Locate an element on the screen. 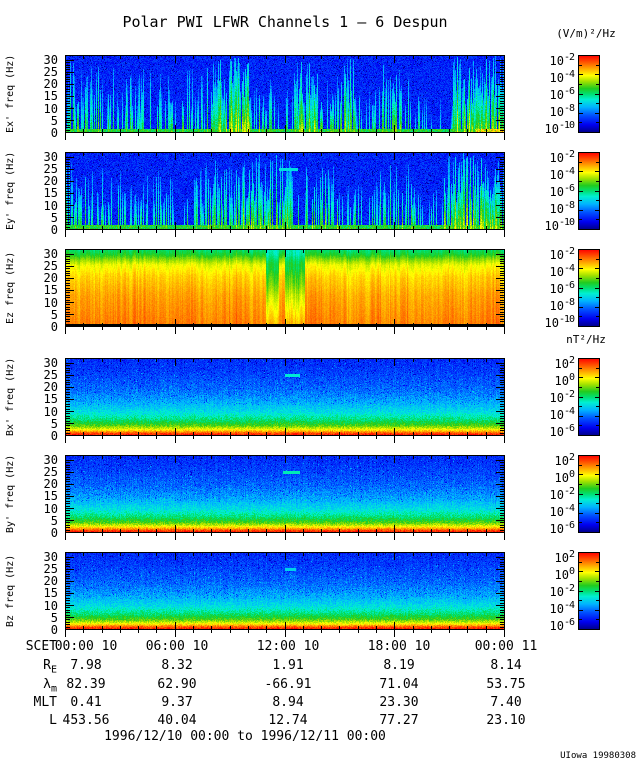  ez-colorbar-tick-4: 10-10 is located at coordinates (545, 321).